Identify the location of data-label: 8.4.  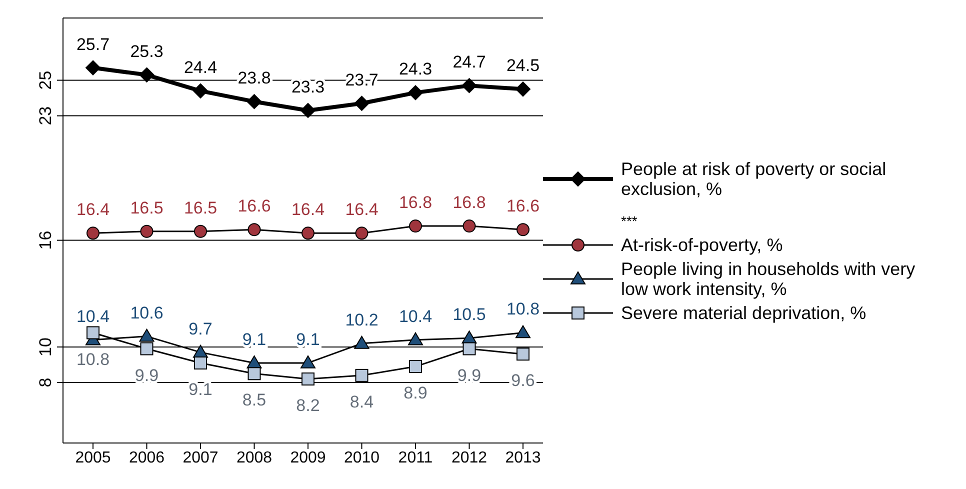
(362, 402).